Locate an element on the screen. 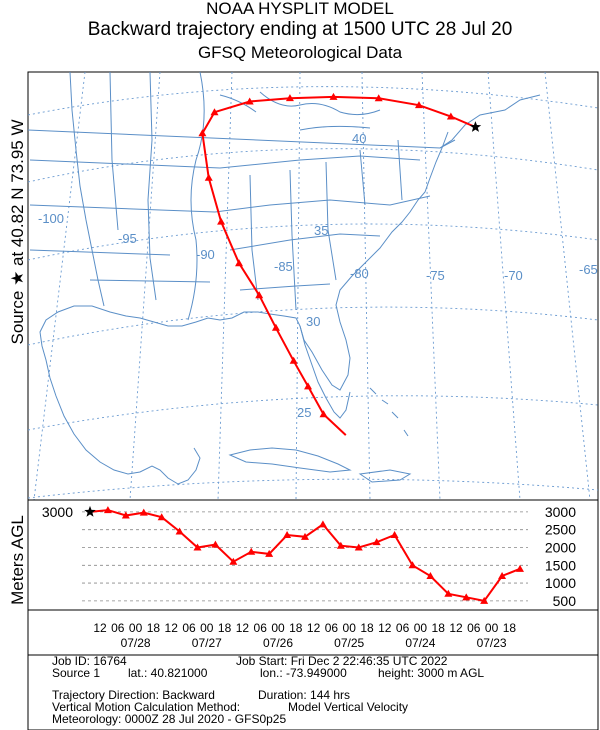 The image size is (600, 730). lon-label: -95 is located at coordinates (127, 238).